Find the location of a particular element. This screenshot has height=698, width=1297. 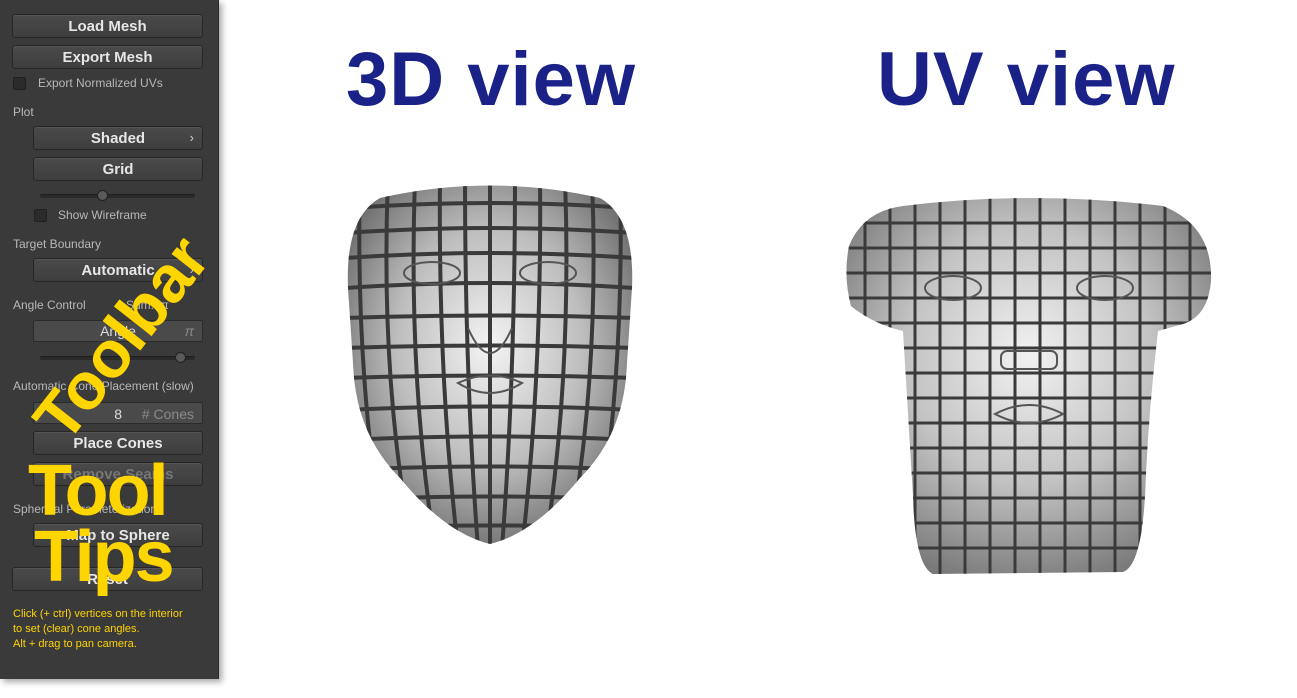

export-mesh-button: Export Mesh is located at coordinates (107, 57).